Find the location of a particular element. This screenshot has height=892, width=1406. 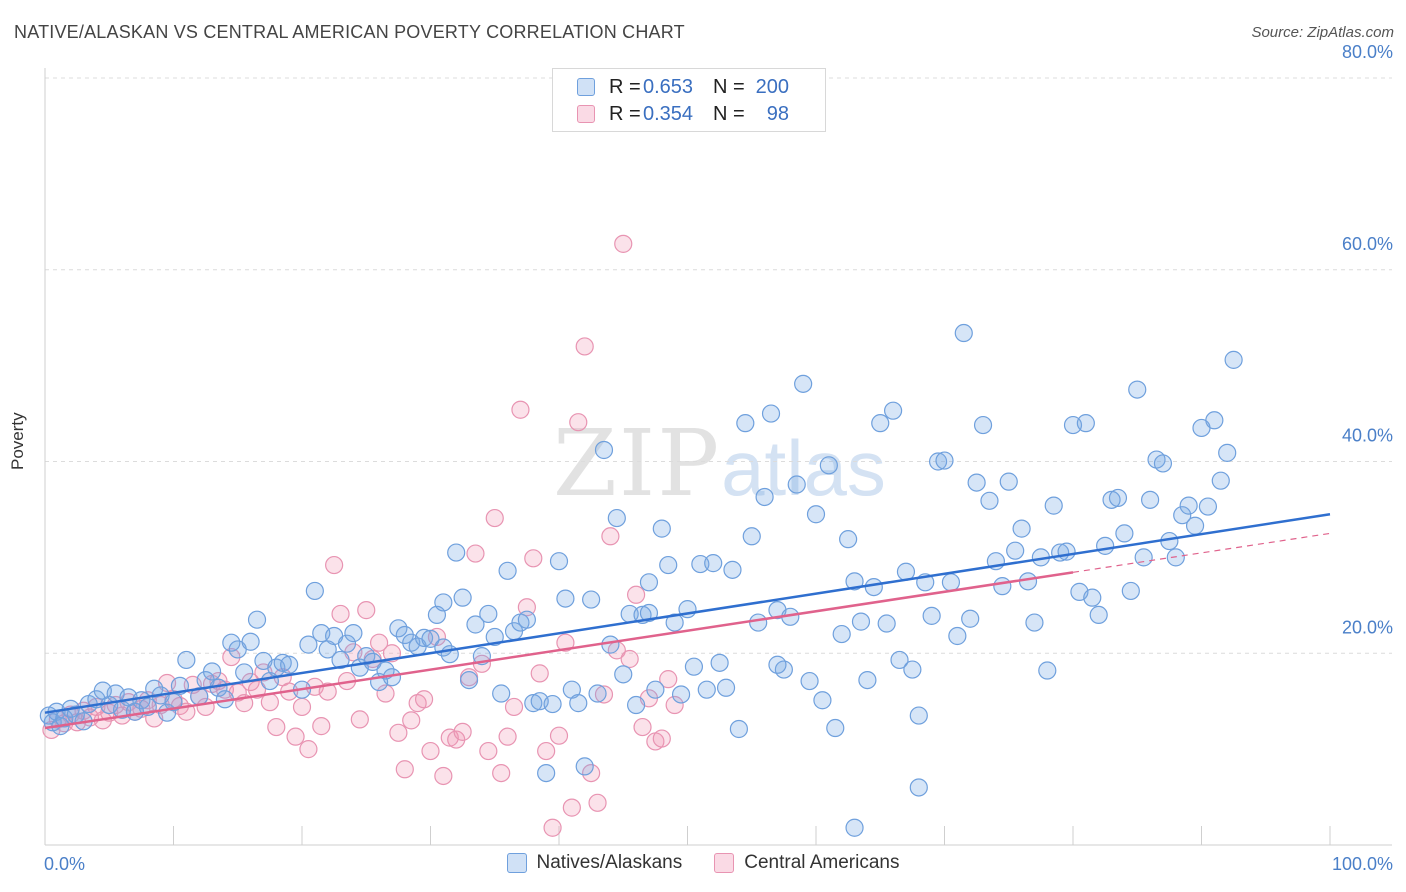

x-tick-label: 0.0% is located at coordinates (64, 864).